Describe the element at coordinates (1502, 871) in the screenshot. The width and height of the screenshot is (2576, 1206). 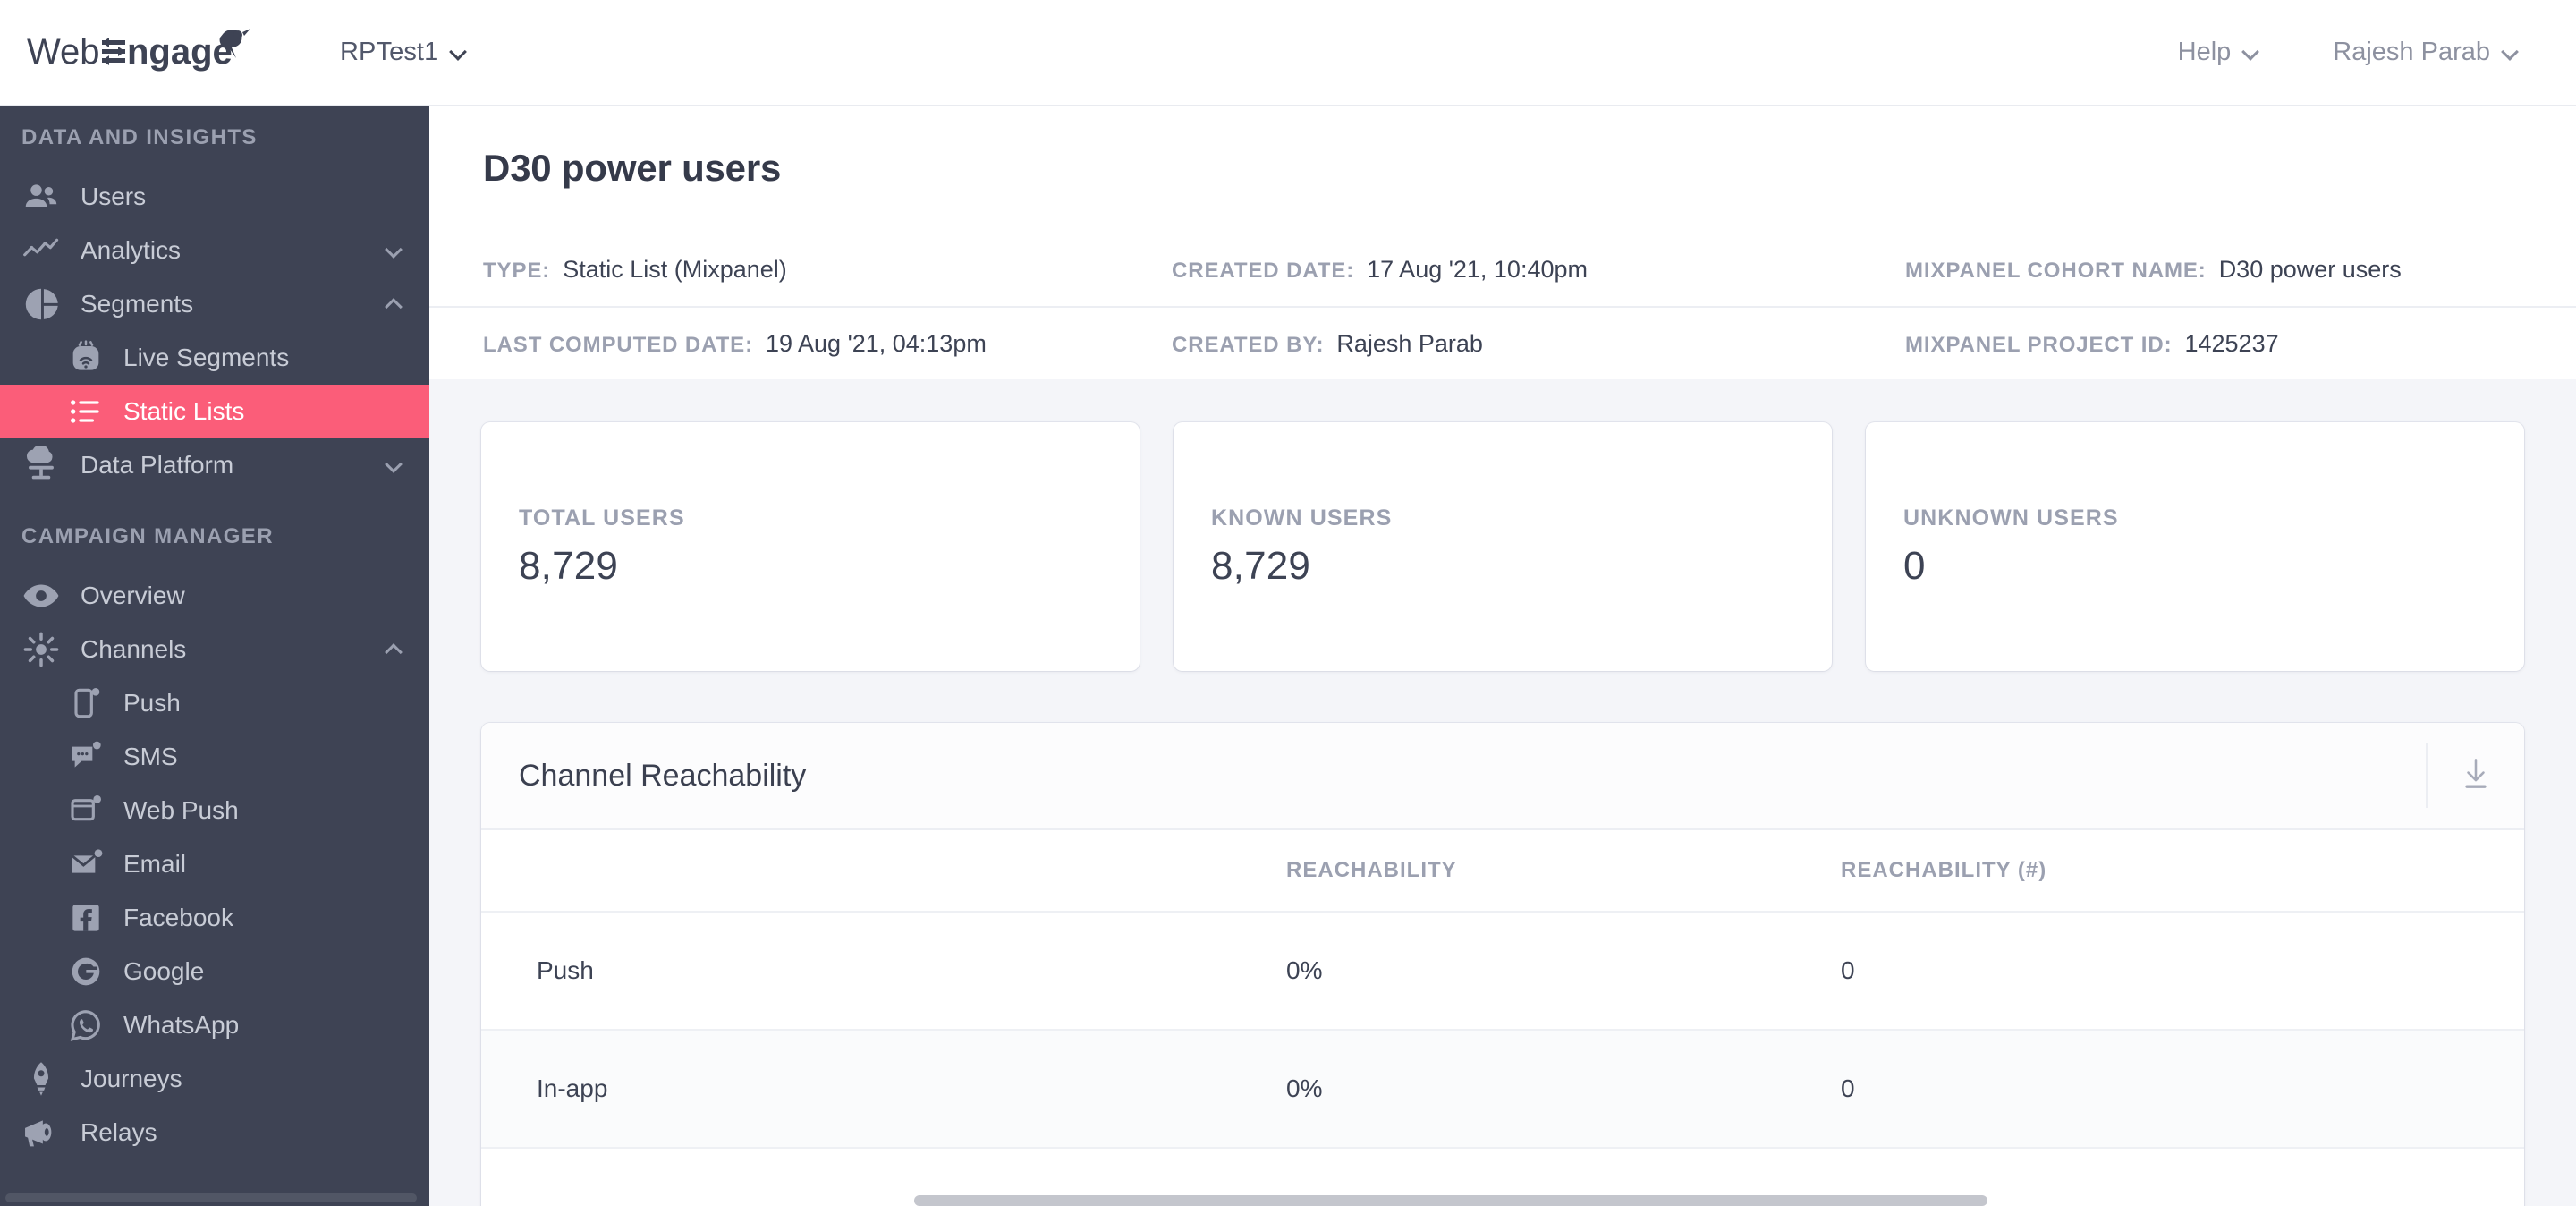
I see `table-header-row: REACHABILITY REACHABILITY (#)` at that location.